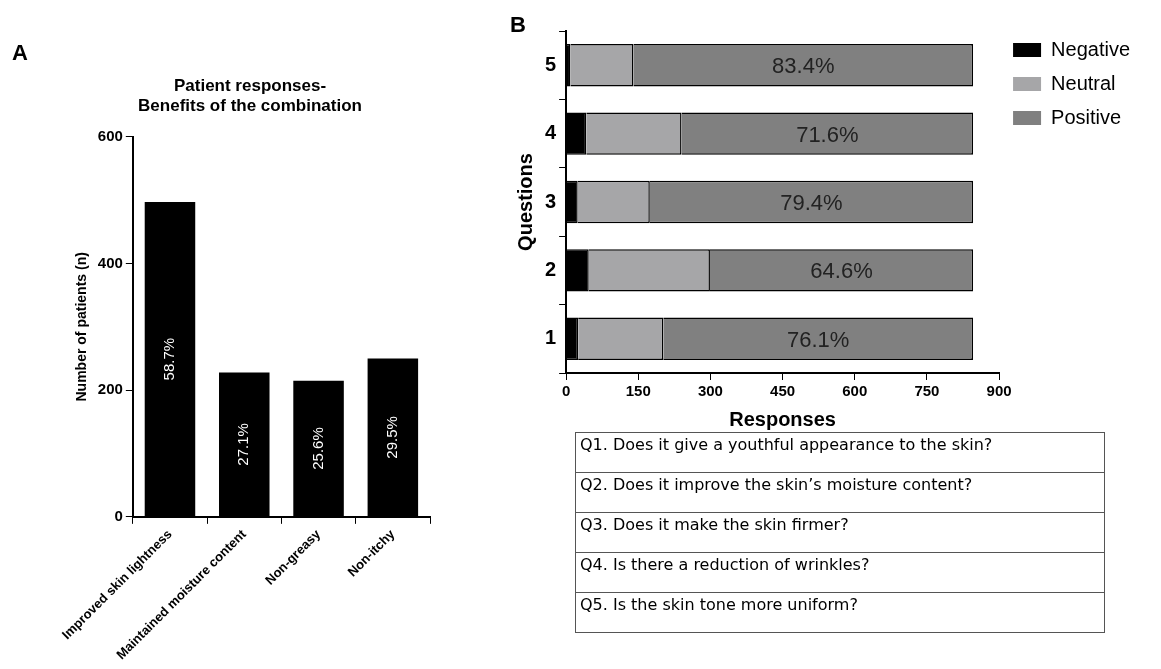 The image size is (1161, 669). I want to click on legend-label: Neutral, so click(1083, 82).